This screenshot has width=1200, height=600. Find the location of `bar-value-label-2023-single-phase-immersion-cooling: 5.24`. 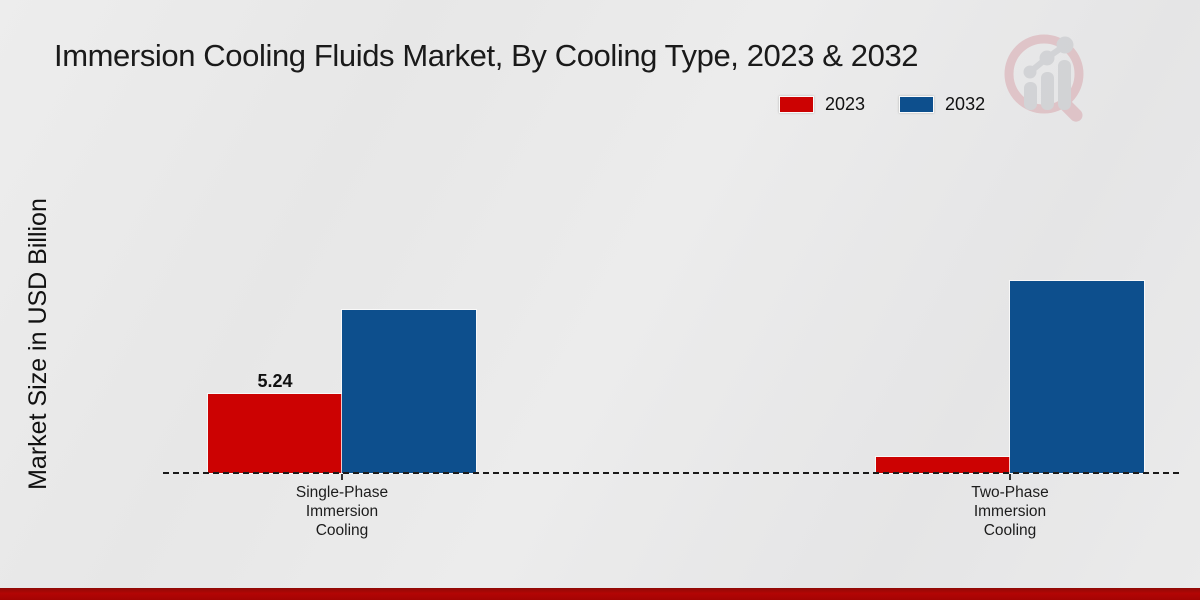

bar-value-label-2023-single-phase-immersion-cooling: 5.24 is located at coordinates (275, 381).